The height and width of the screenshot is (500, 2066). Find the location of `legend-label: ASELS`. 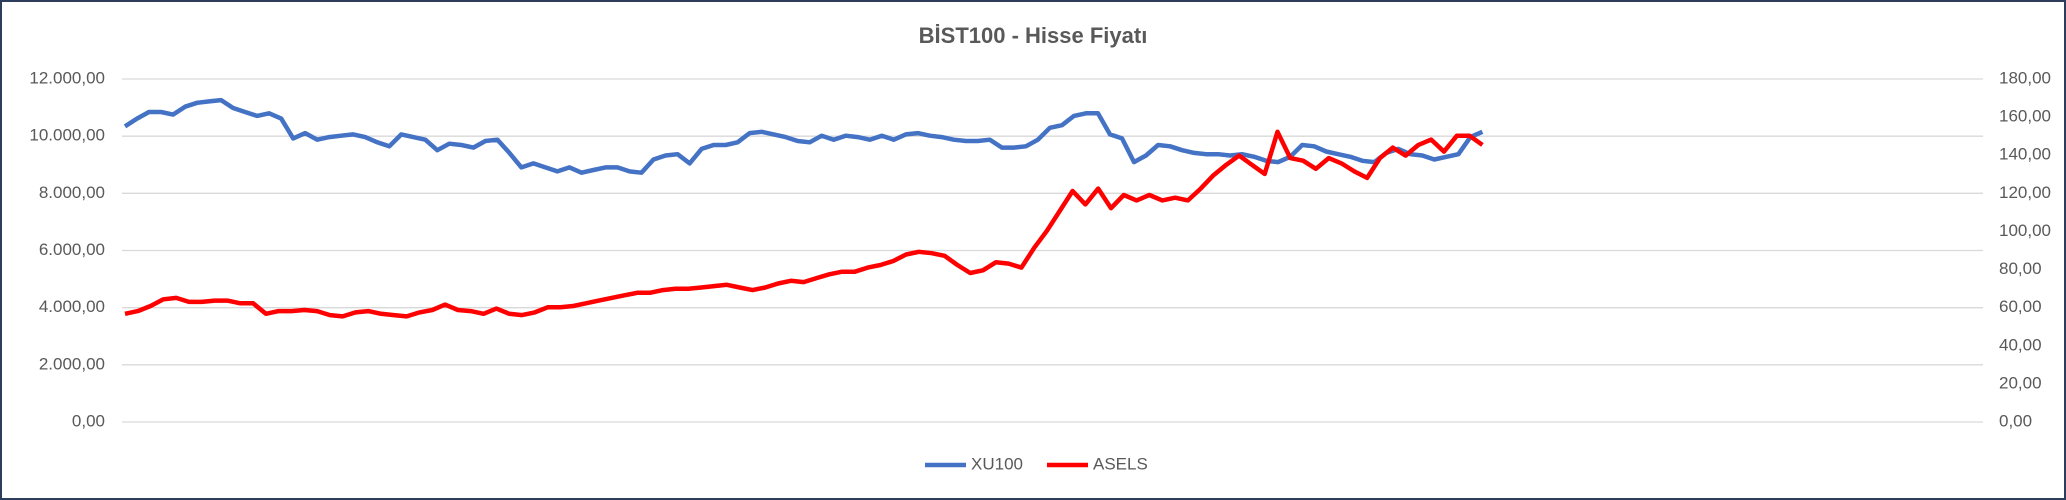

legend-label: ASELS is located at coordinates (1120, 463).